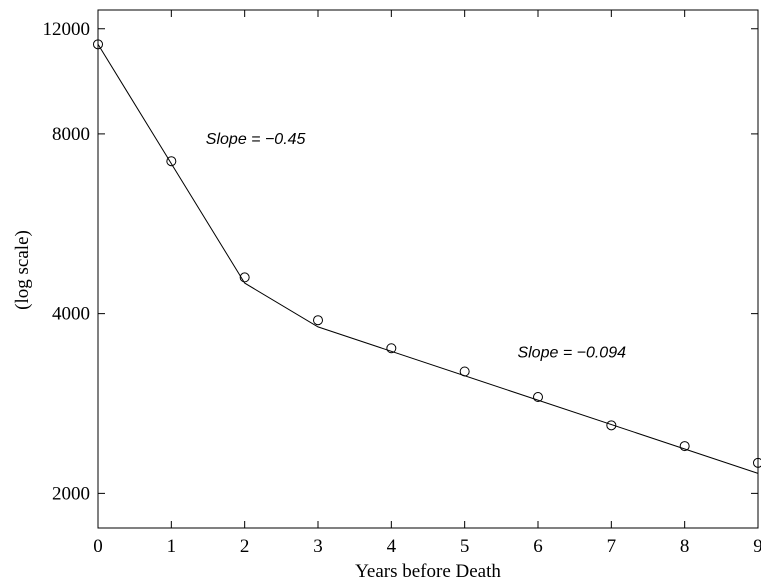 The height and width of the screenshot is (580, 761). Describe the element at coordinates (465, 546) in the screenshot. I see `x-tick-label: 5` at that location.